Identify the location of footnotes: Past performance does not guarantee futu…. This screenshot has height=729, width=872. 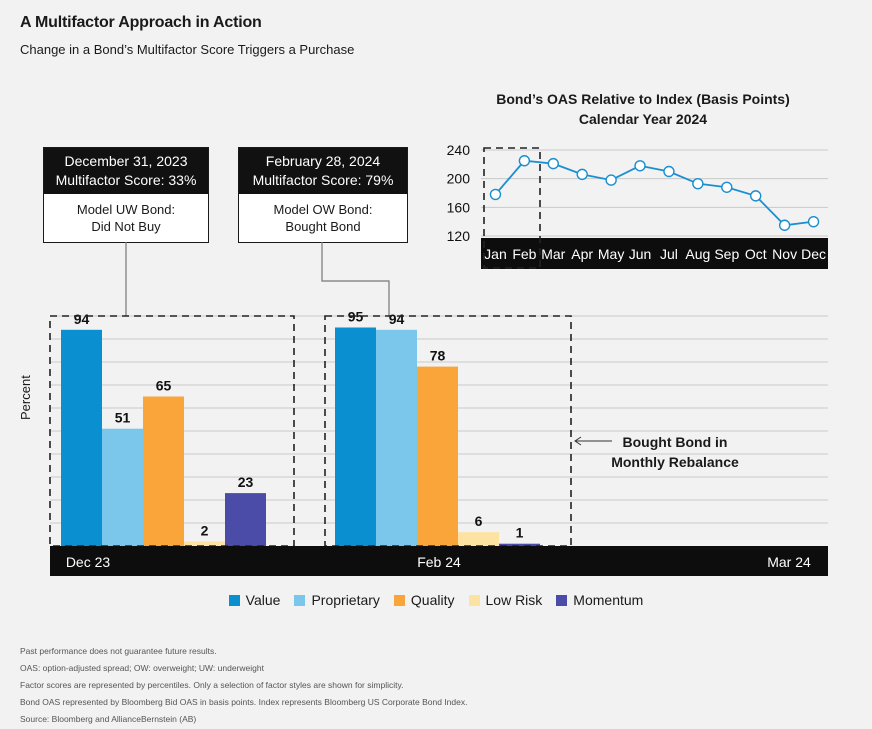
(243, 685).